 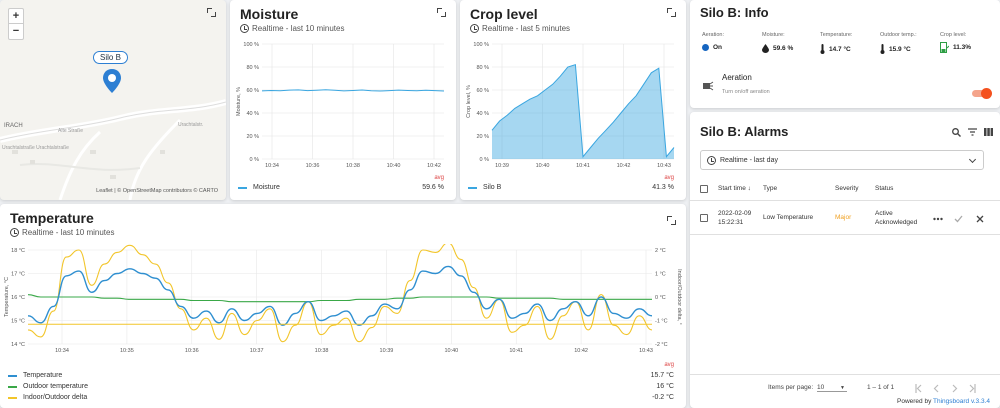 What do you see at coordinates (783, 48) in the screenshot?
I see `moisture-value-text: 59.6 %` at bounding box center [783, 48].